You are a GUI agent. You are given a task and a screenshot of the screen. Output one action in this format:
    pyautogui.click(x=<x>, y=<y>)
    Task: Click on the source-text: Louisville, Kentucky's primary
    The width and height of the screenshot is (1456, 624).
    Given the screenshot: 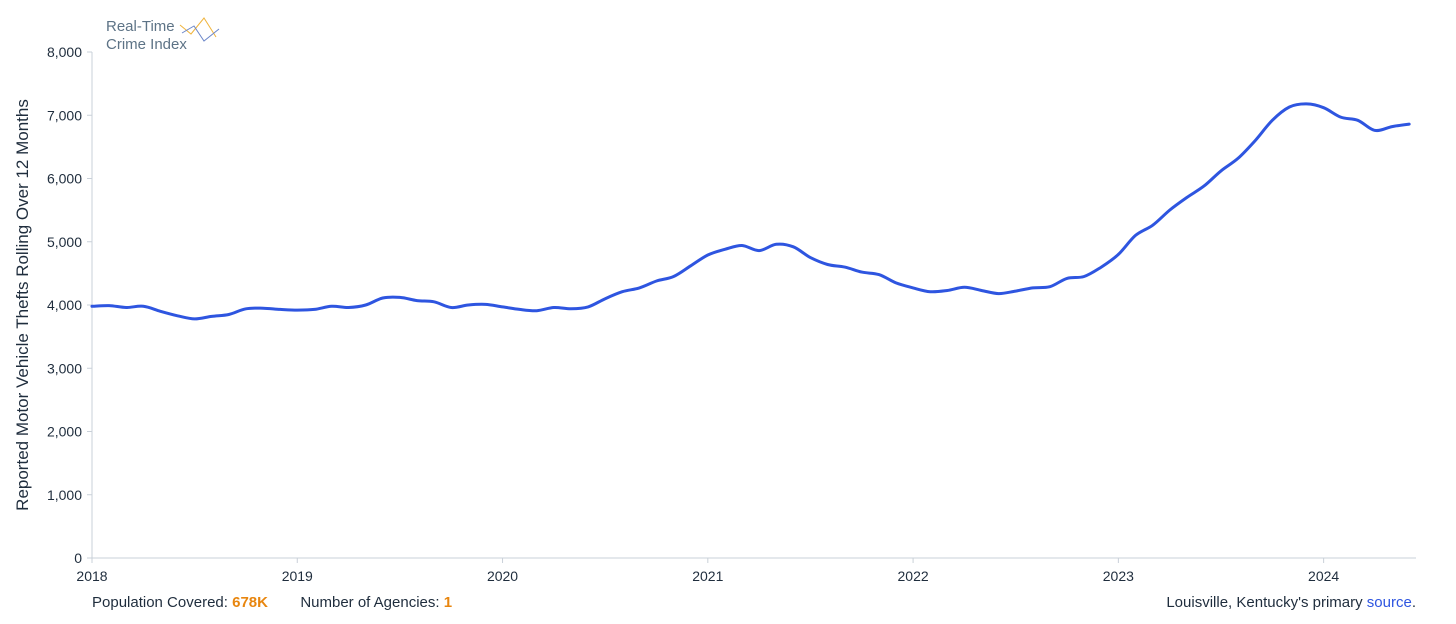 What is the action you would take?
    pyautogui.click(x=1264, y=602)
    